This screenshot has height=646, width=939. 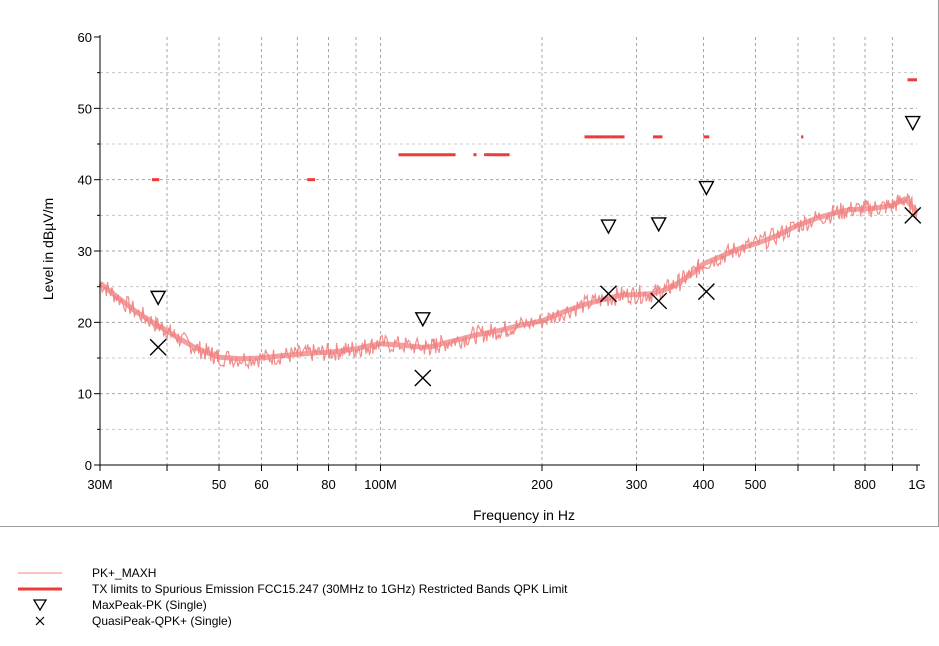 I want to click on legend-item-quasipeak: QuasiPeak-QPK+ (Single), so click(x=469, y=621).